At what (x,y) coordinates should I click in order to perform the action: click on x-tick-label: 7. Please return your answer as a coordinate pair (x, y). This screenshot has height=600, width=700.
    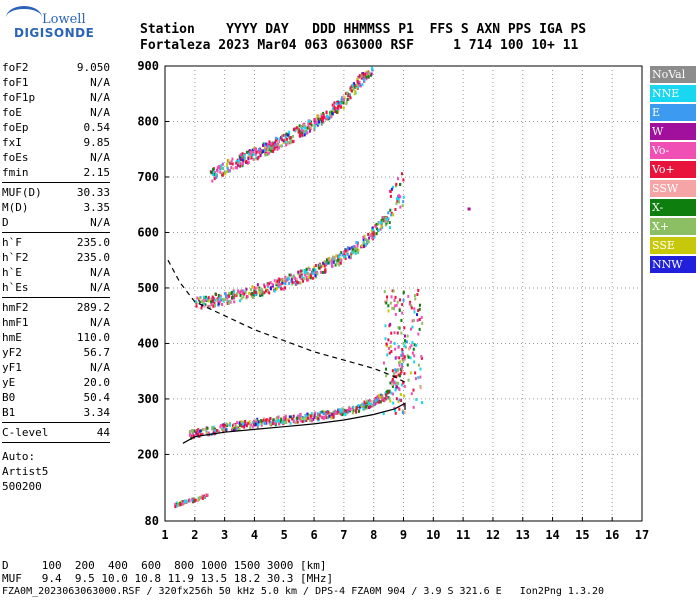
    Looking at the image, I should click on (343, 535).